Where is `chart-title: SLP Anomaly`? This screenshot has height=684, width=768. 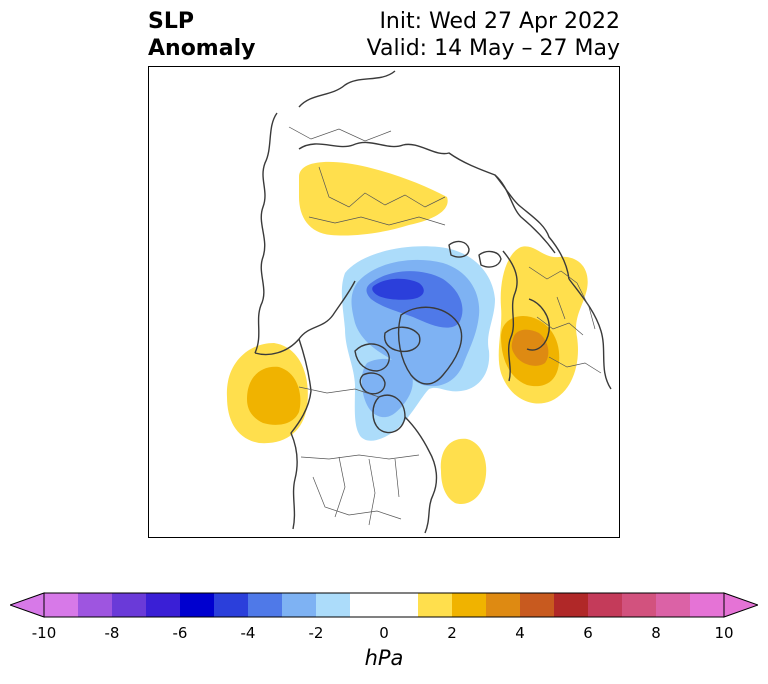 chart-title: SLP Anomaly is located at coordinates (201, 35).